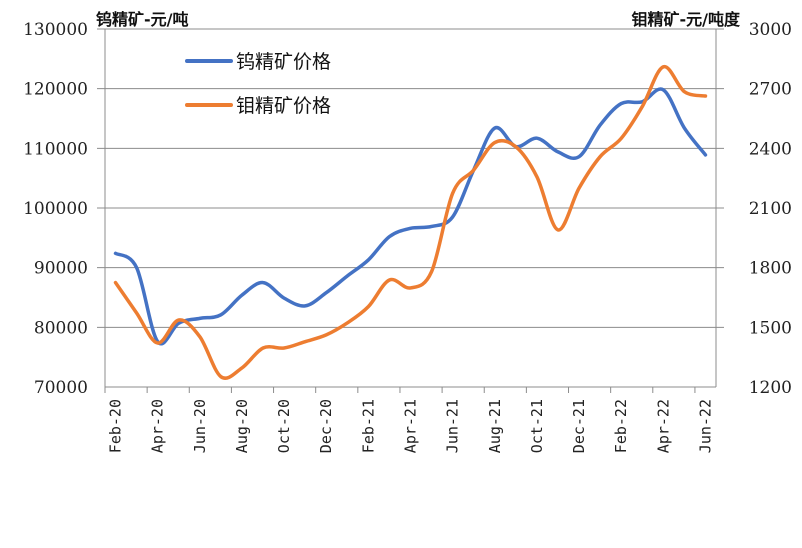  I want to click on x-tick-label: Dec-20, so click(326, 426).